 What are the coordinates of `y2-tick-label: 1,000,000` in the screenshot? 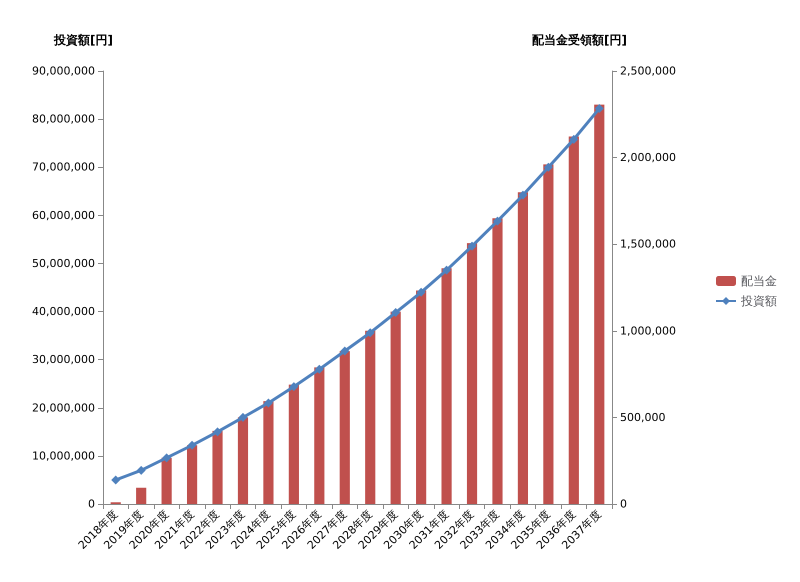 It's located at (648, 331).